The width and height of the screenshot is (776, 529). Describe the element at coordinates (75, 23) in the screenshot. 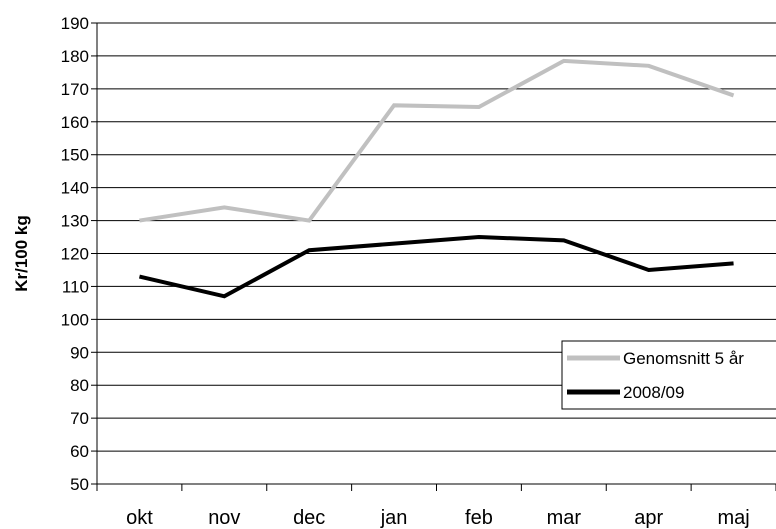

I see `y-tick-label: 190` at that location.